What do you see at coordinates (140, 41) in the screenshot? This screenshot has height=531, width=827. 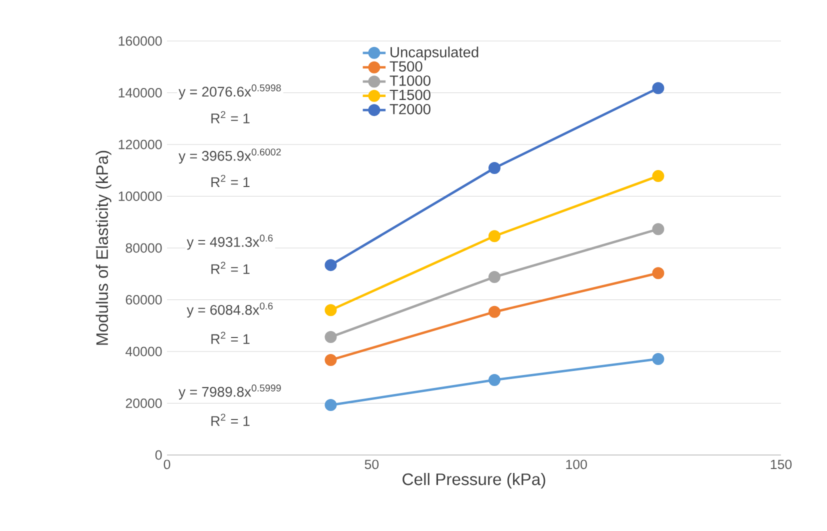 I see `y-tick-label: 160000` at bounding box center [140, 41].